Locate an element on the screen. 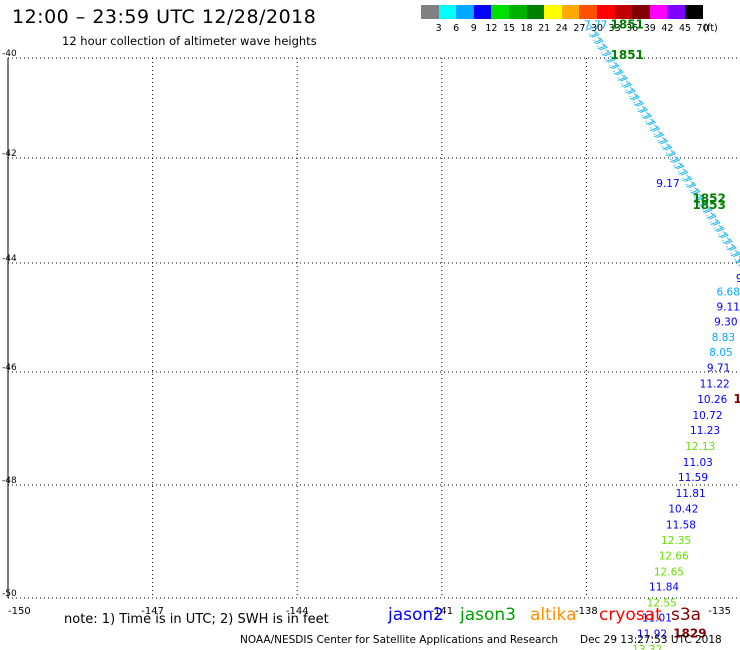  latitude-tick-label: -48 is located at coordinates (9, 481).